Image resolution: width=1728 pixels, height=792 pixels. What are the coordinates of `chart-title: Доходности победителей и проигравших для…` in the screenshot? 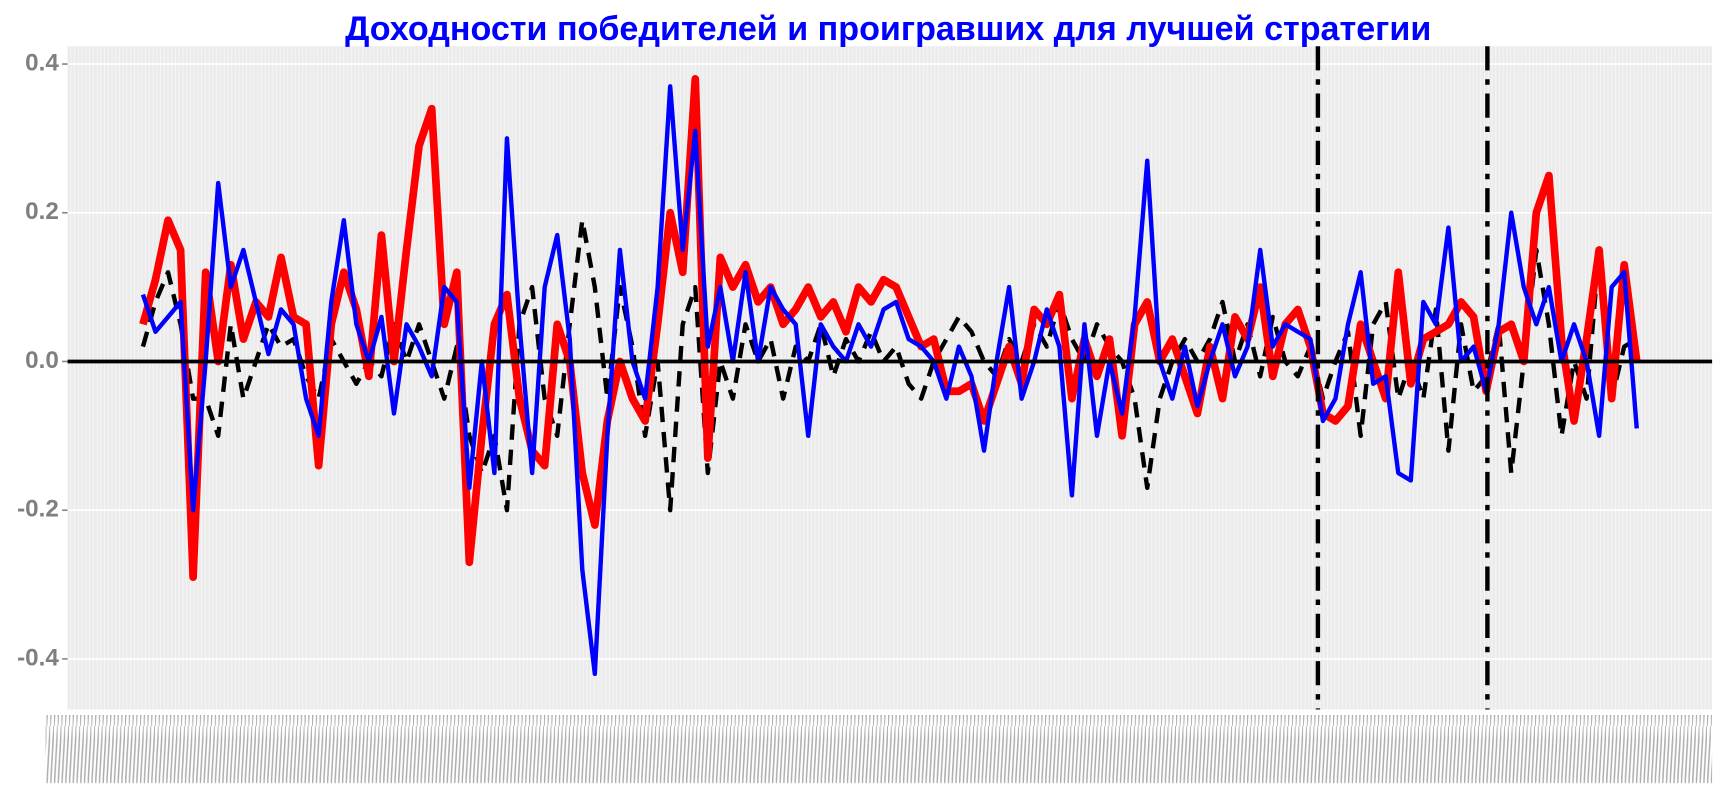 It's located at (888, 29).